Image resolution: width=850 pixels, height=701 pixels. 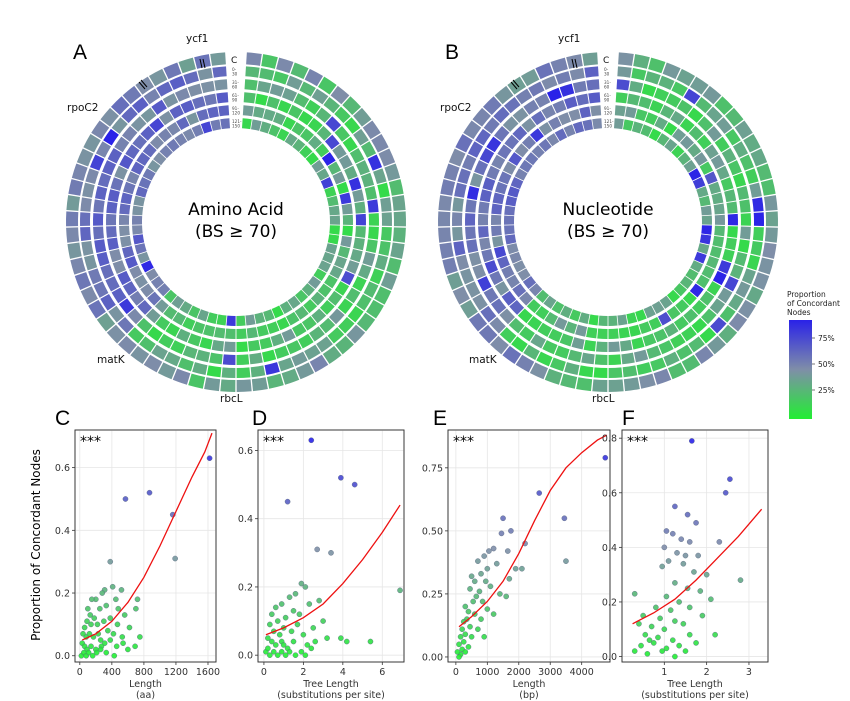 What do you see at coordinates (749, 672) in the screenshot?
I see `x-tick-label: 3` at bounding box center [749, 672].